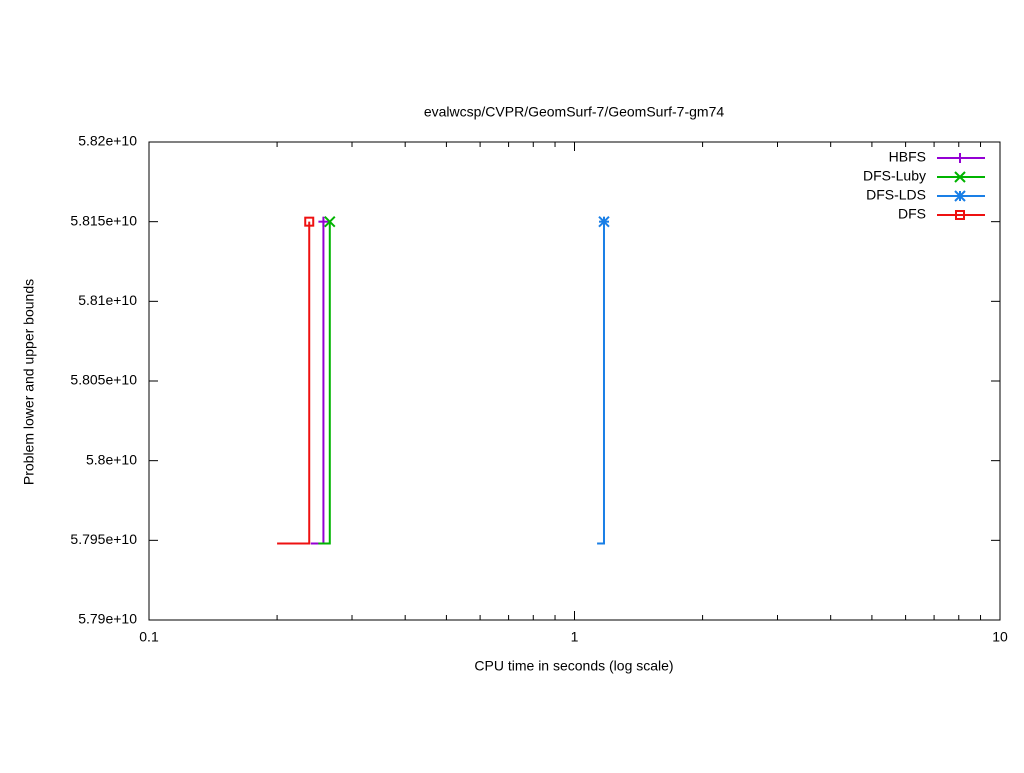  I want to click on x-tick-label: 10, so click(1000, 637).